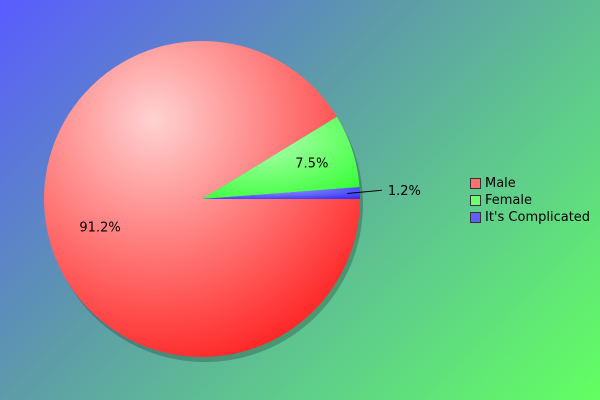 The height and width of the screenshot is (400, 600). What do you see at coordinates (475, 183) in the screenshot?
I see `legend-swatch-male` at bounding box center [475, 183].